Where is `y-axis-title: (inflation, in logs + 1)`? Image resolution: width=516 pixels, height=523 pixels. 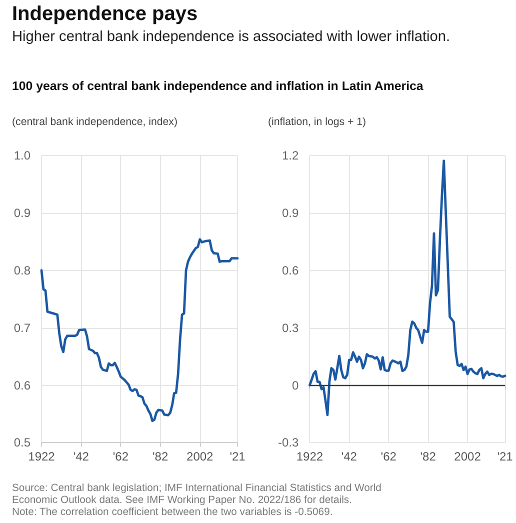 y-axis-title: (inflation, in logs + 1) is located at coordinates (317, 122).